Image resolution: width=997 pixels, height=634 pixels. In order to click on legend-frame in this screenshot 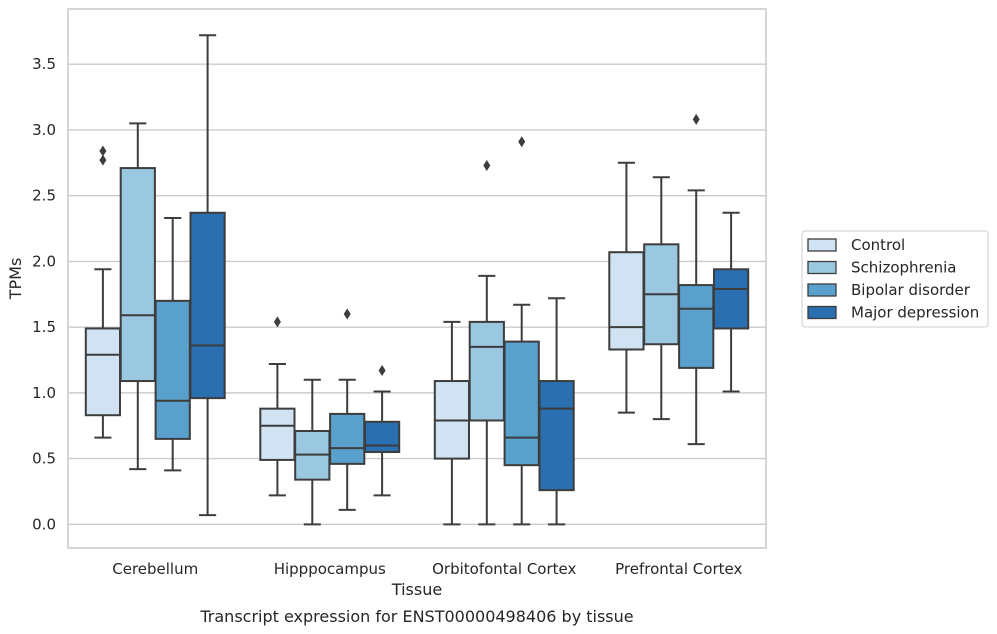, I will do `click(895, 279)`.